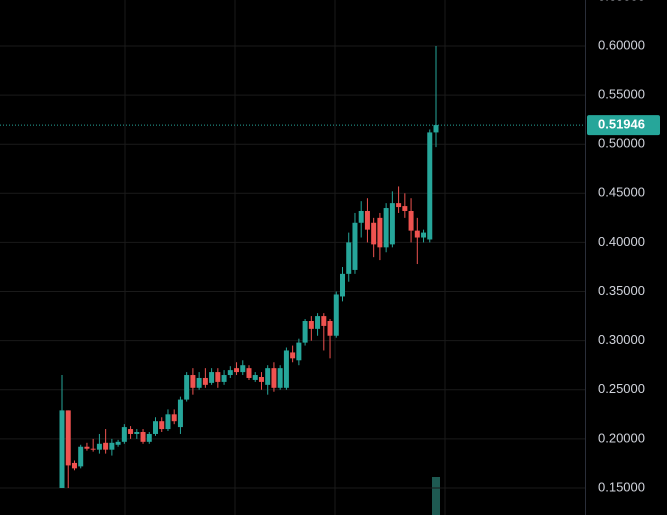 The height and width of the screenshot is (515, 667). What do you see at coordinates (621, 437) in the screenshot?
I see `y-tick-label: 0.20000` at bounding box center [621, 437].